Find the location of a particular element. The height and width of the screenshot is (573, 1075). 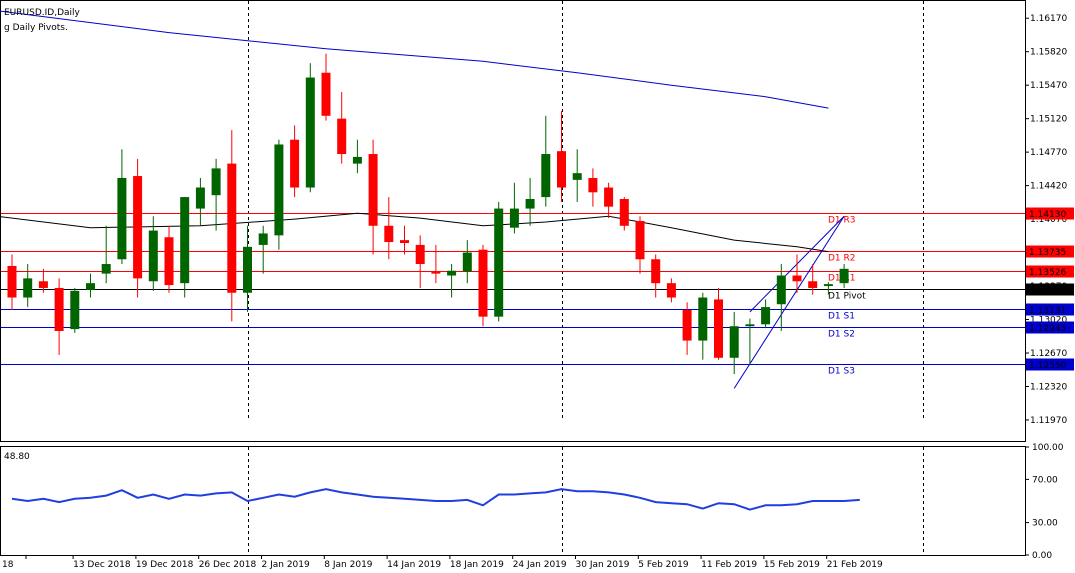

date-label: 11 Feb 2019 is located at coordinates (729, 565).